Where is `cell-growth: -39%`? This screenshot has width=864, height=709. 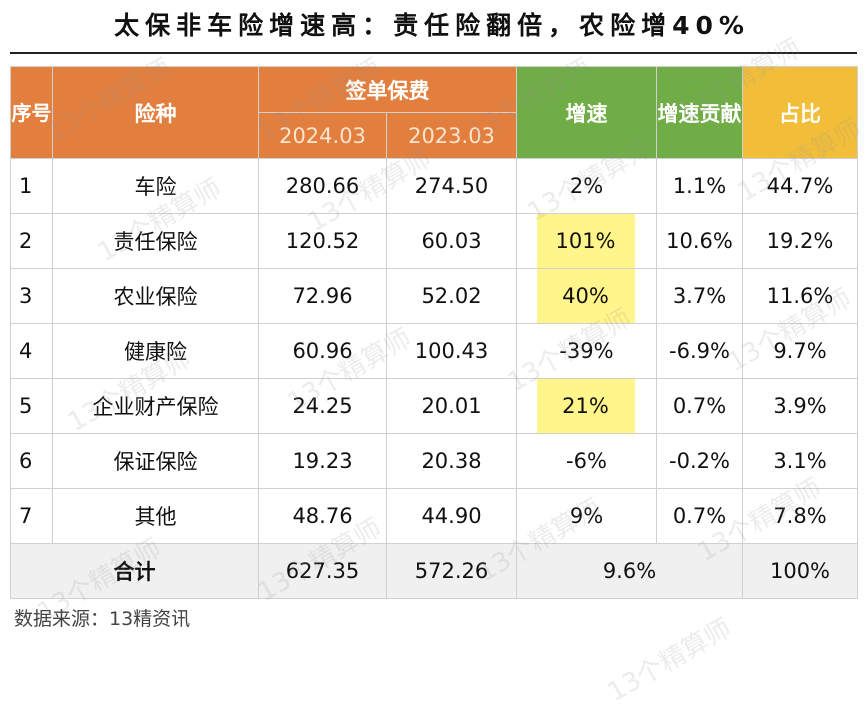
cell-growth: -39% is located at coordinates (586, 351).